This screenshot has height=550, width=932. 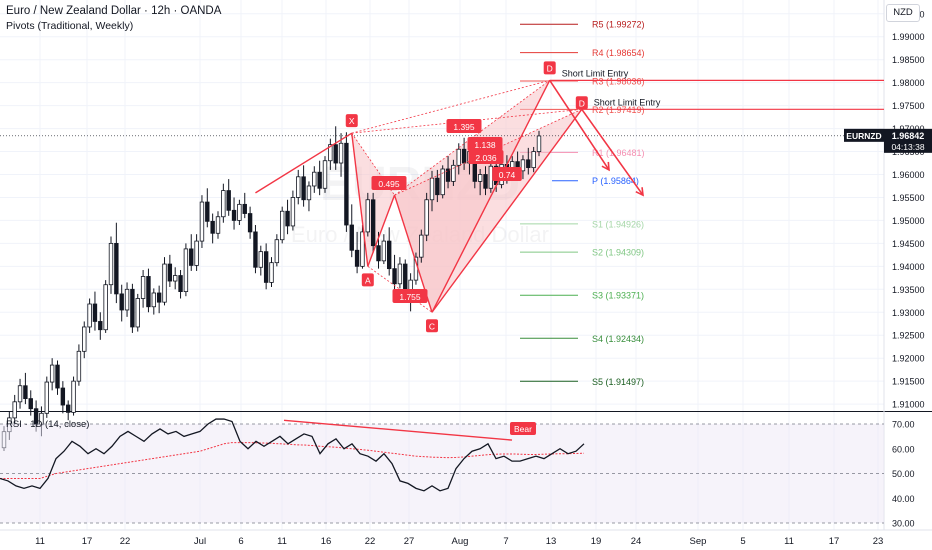 I want to click on price-badge-value: 1.96842, so click(x=908, y=136).